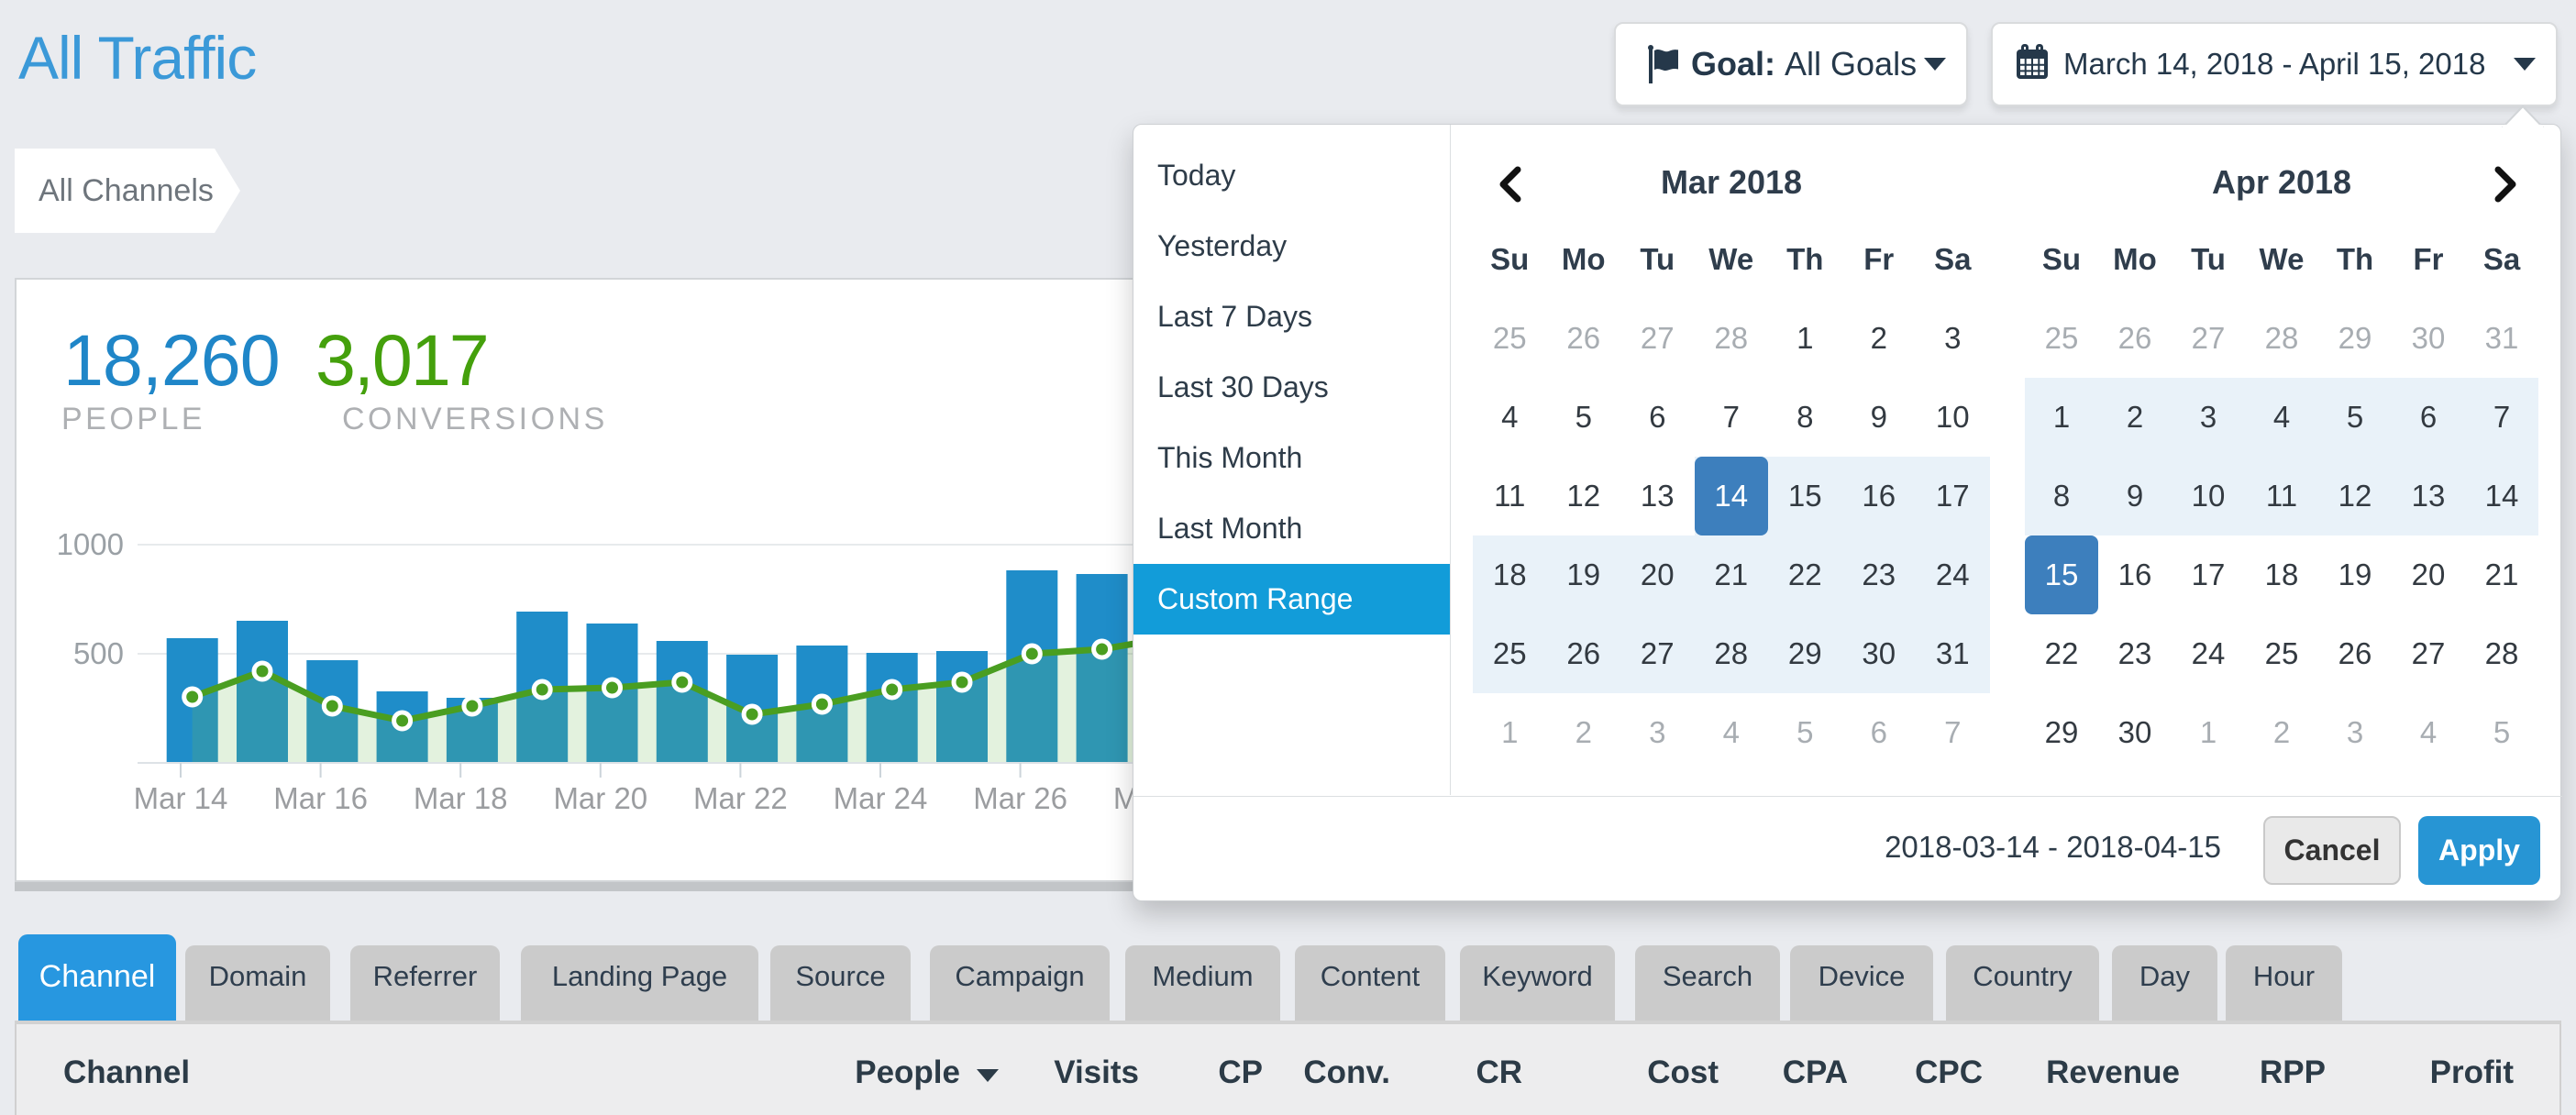 The width and height of the screenshot is (2576, 1115). What do you see at coordinates (881, 798) in the screenshot?
I see `svg-text: Mar 24` at bounding box center [881, 798].